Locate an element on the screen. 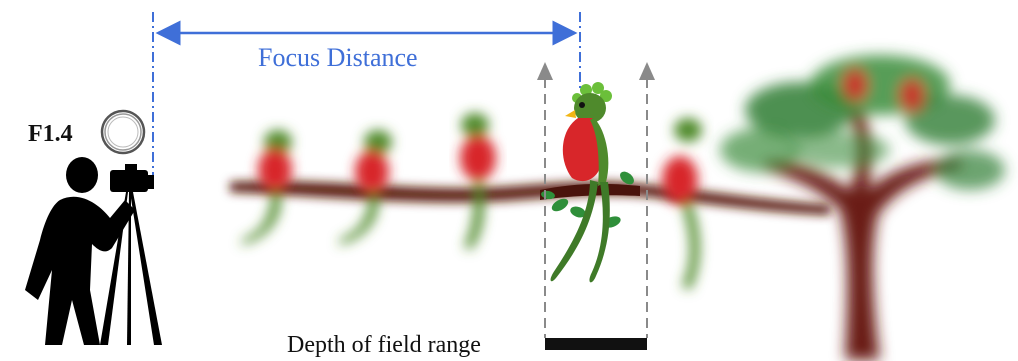  branch is located at coordinates (530, 199).